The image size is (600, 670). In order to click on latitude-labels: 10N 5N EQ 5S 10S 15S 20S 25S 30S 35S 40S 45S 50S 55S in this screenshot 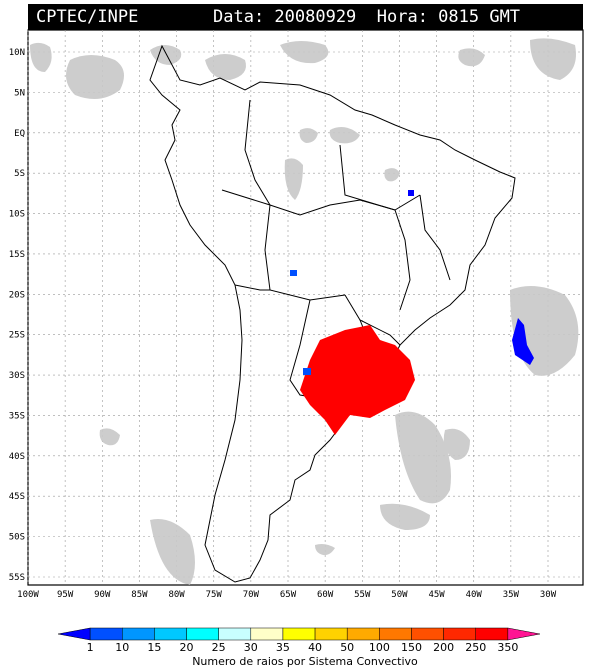, I will do `click(17, 315)`.